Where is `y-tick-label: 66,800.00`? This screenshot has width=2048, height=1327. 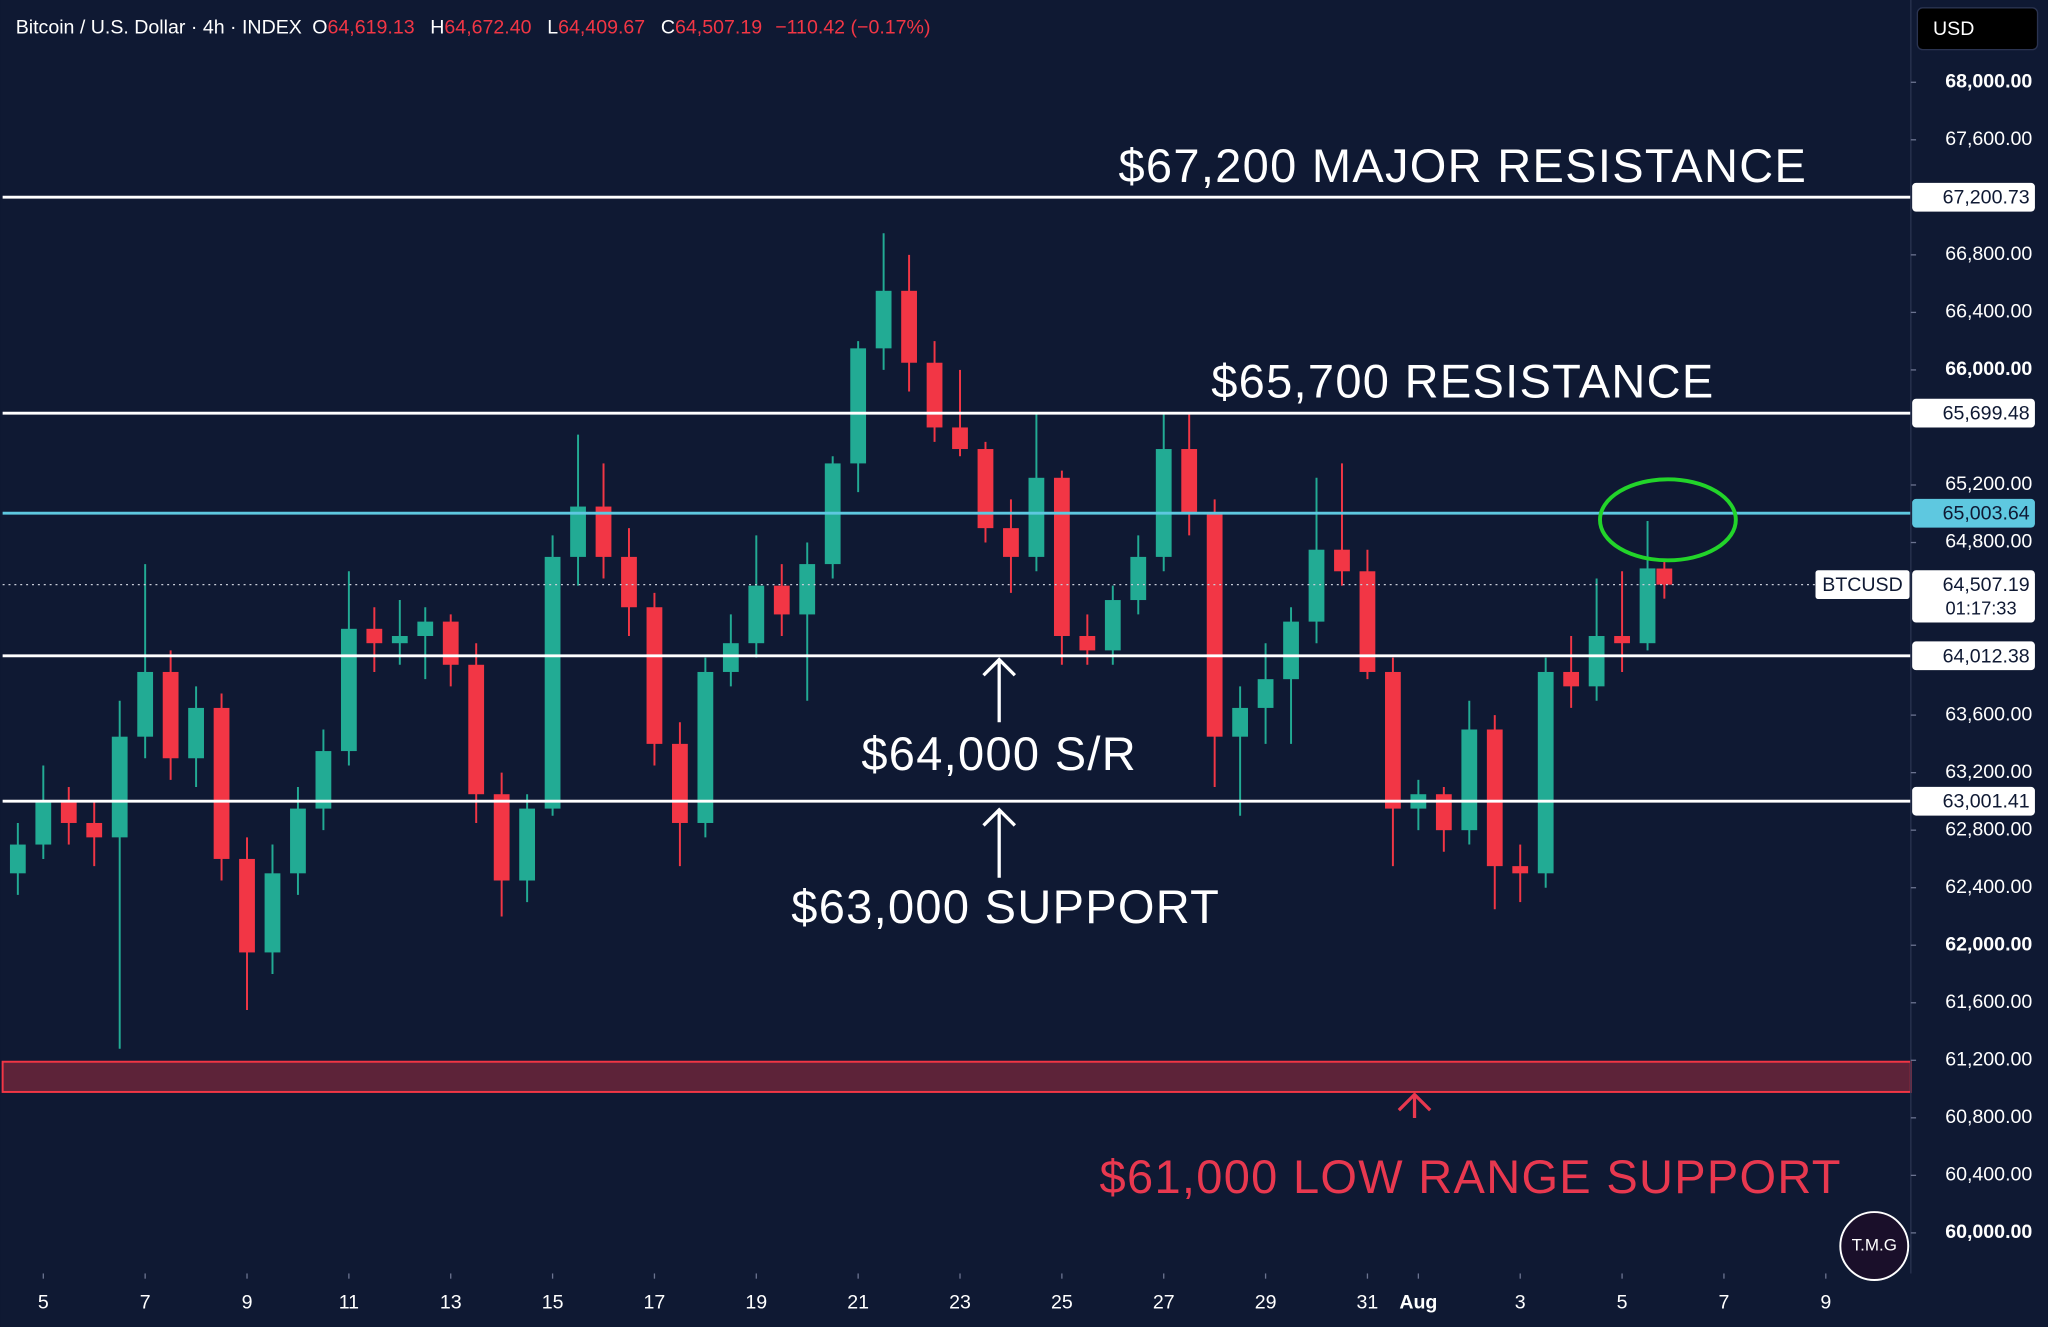 y-tick-label: 66,800.00 is located at coordinates (1988, 254).